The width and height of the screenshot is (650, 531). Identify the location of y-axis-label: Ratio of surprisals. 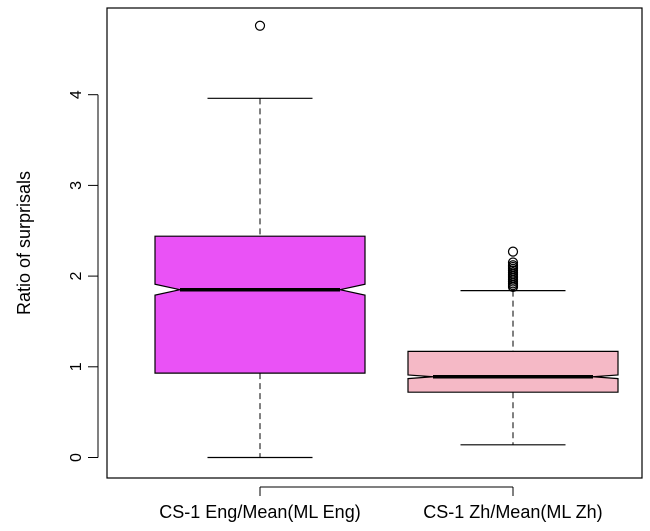
(24, 243).